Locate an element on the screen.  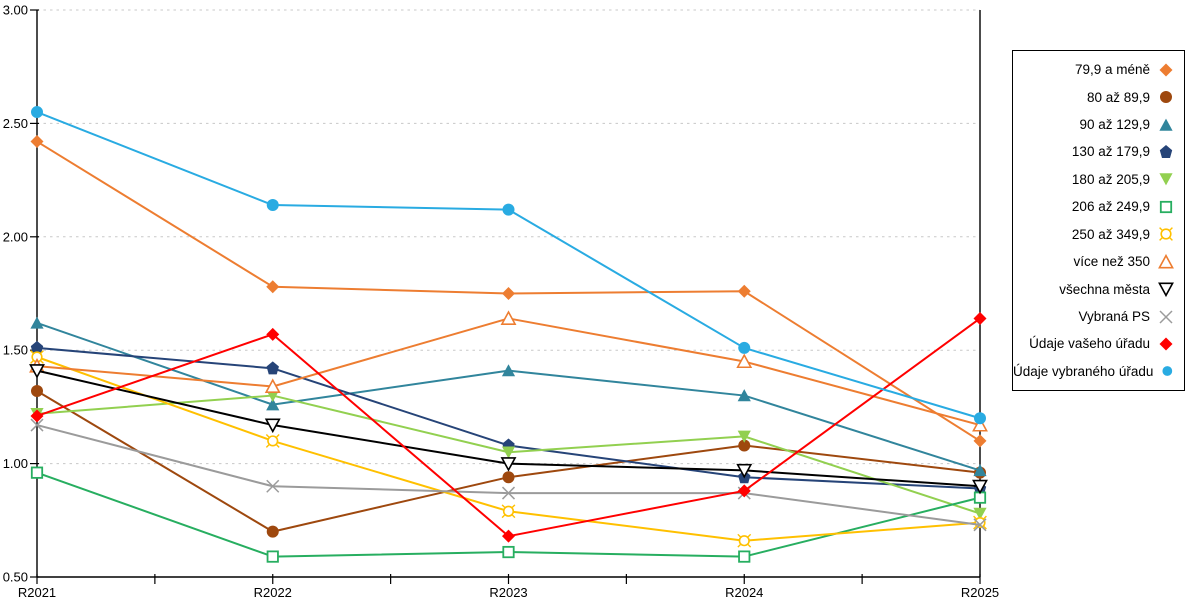
legend-item-label: všechna města is located at coordinates (1104, 289).